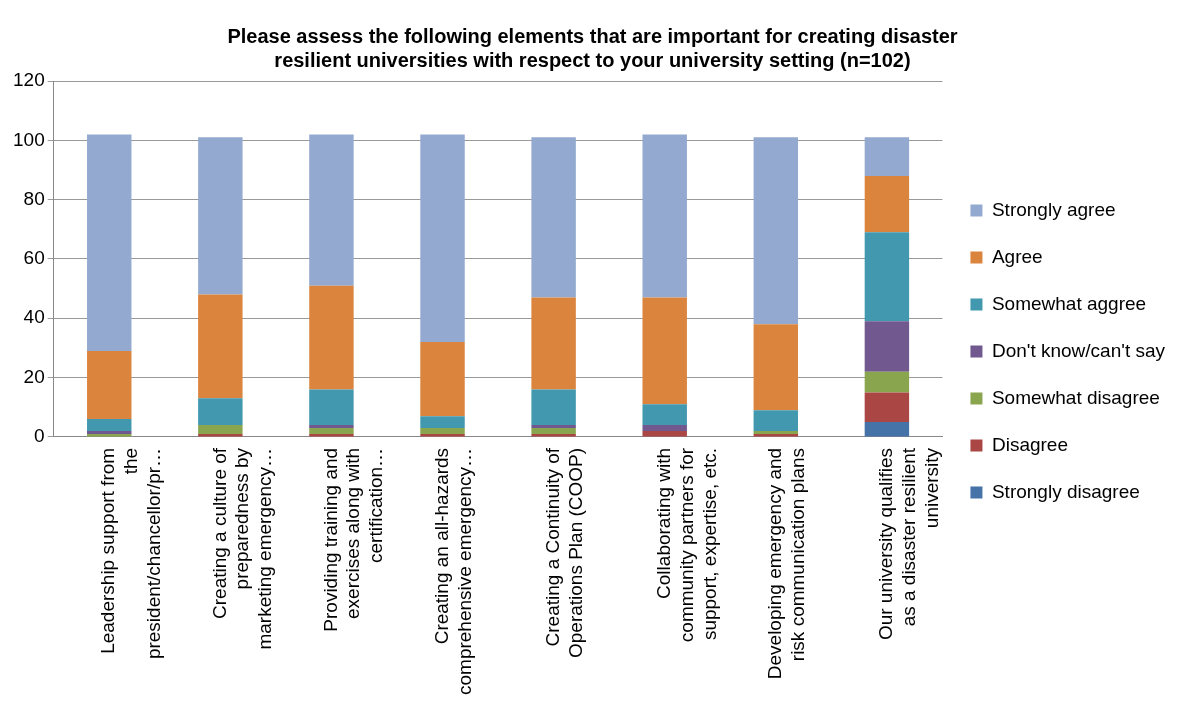  What do you see at coordinates (29, 80) in the screenshot?
I see `y-tick-label: 120` at bounding box center [29, 80].